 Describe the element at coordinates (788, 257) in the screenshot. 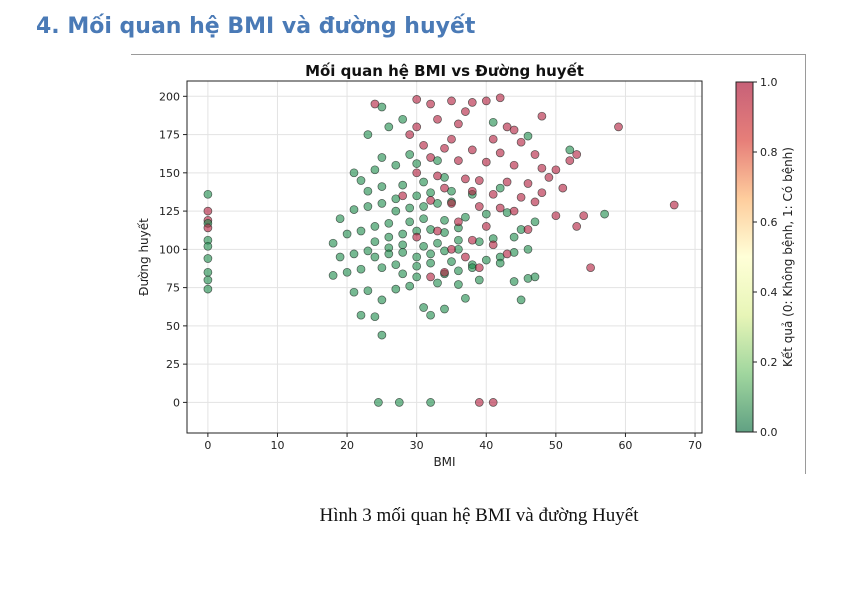

I see `colorbar-title: Kết quả (0: Không bệnh, 1: Có bệnh)` at that location.